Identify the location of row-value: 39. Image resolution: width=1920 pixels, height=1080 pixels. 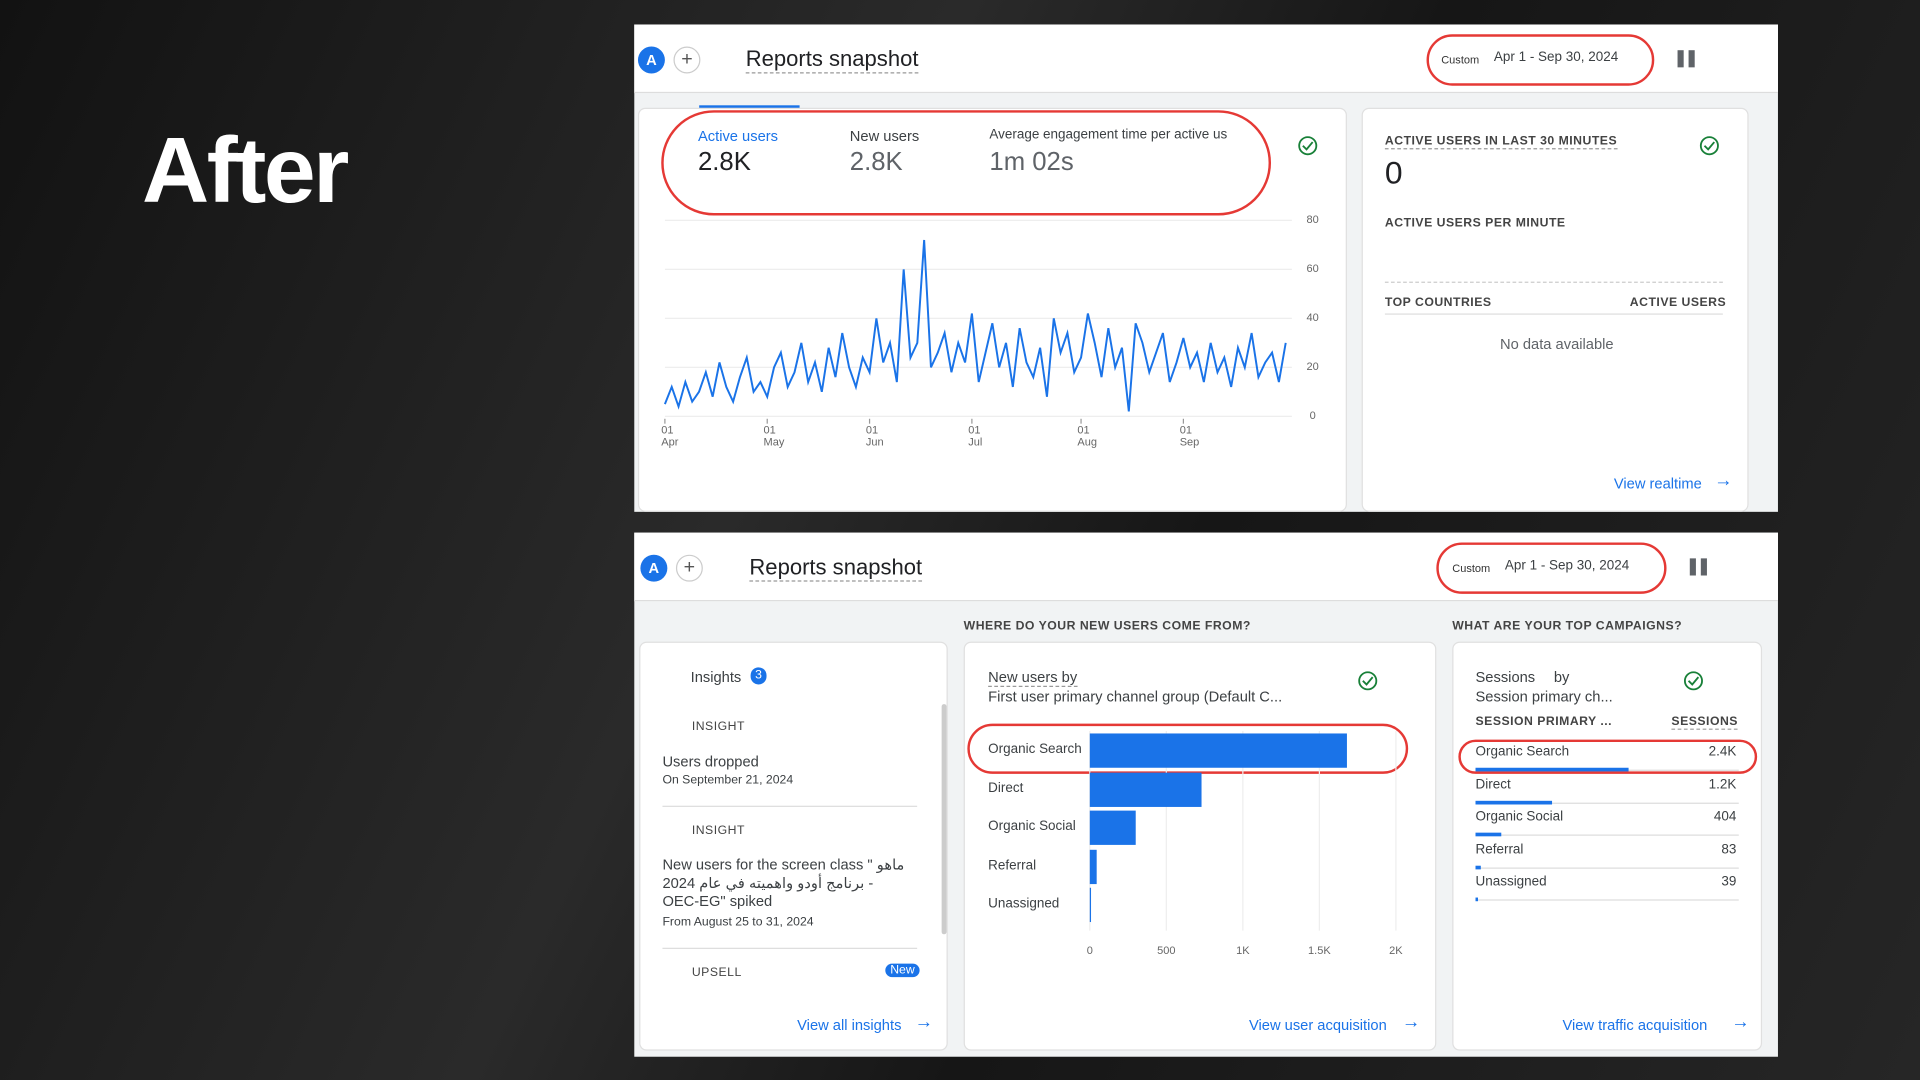
(1729, 881).